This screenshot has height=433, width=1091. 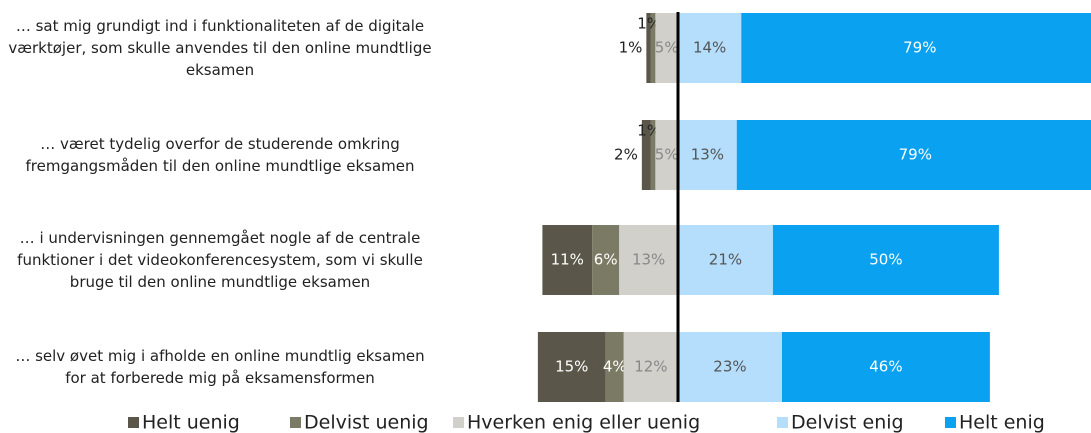 What do you see at coordinates (847, 422) in the screenshot?
I see `legend-label: Delvist enig` at bounding box center [847, 422].